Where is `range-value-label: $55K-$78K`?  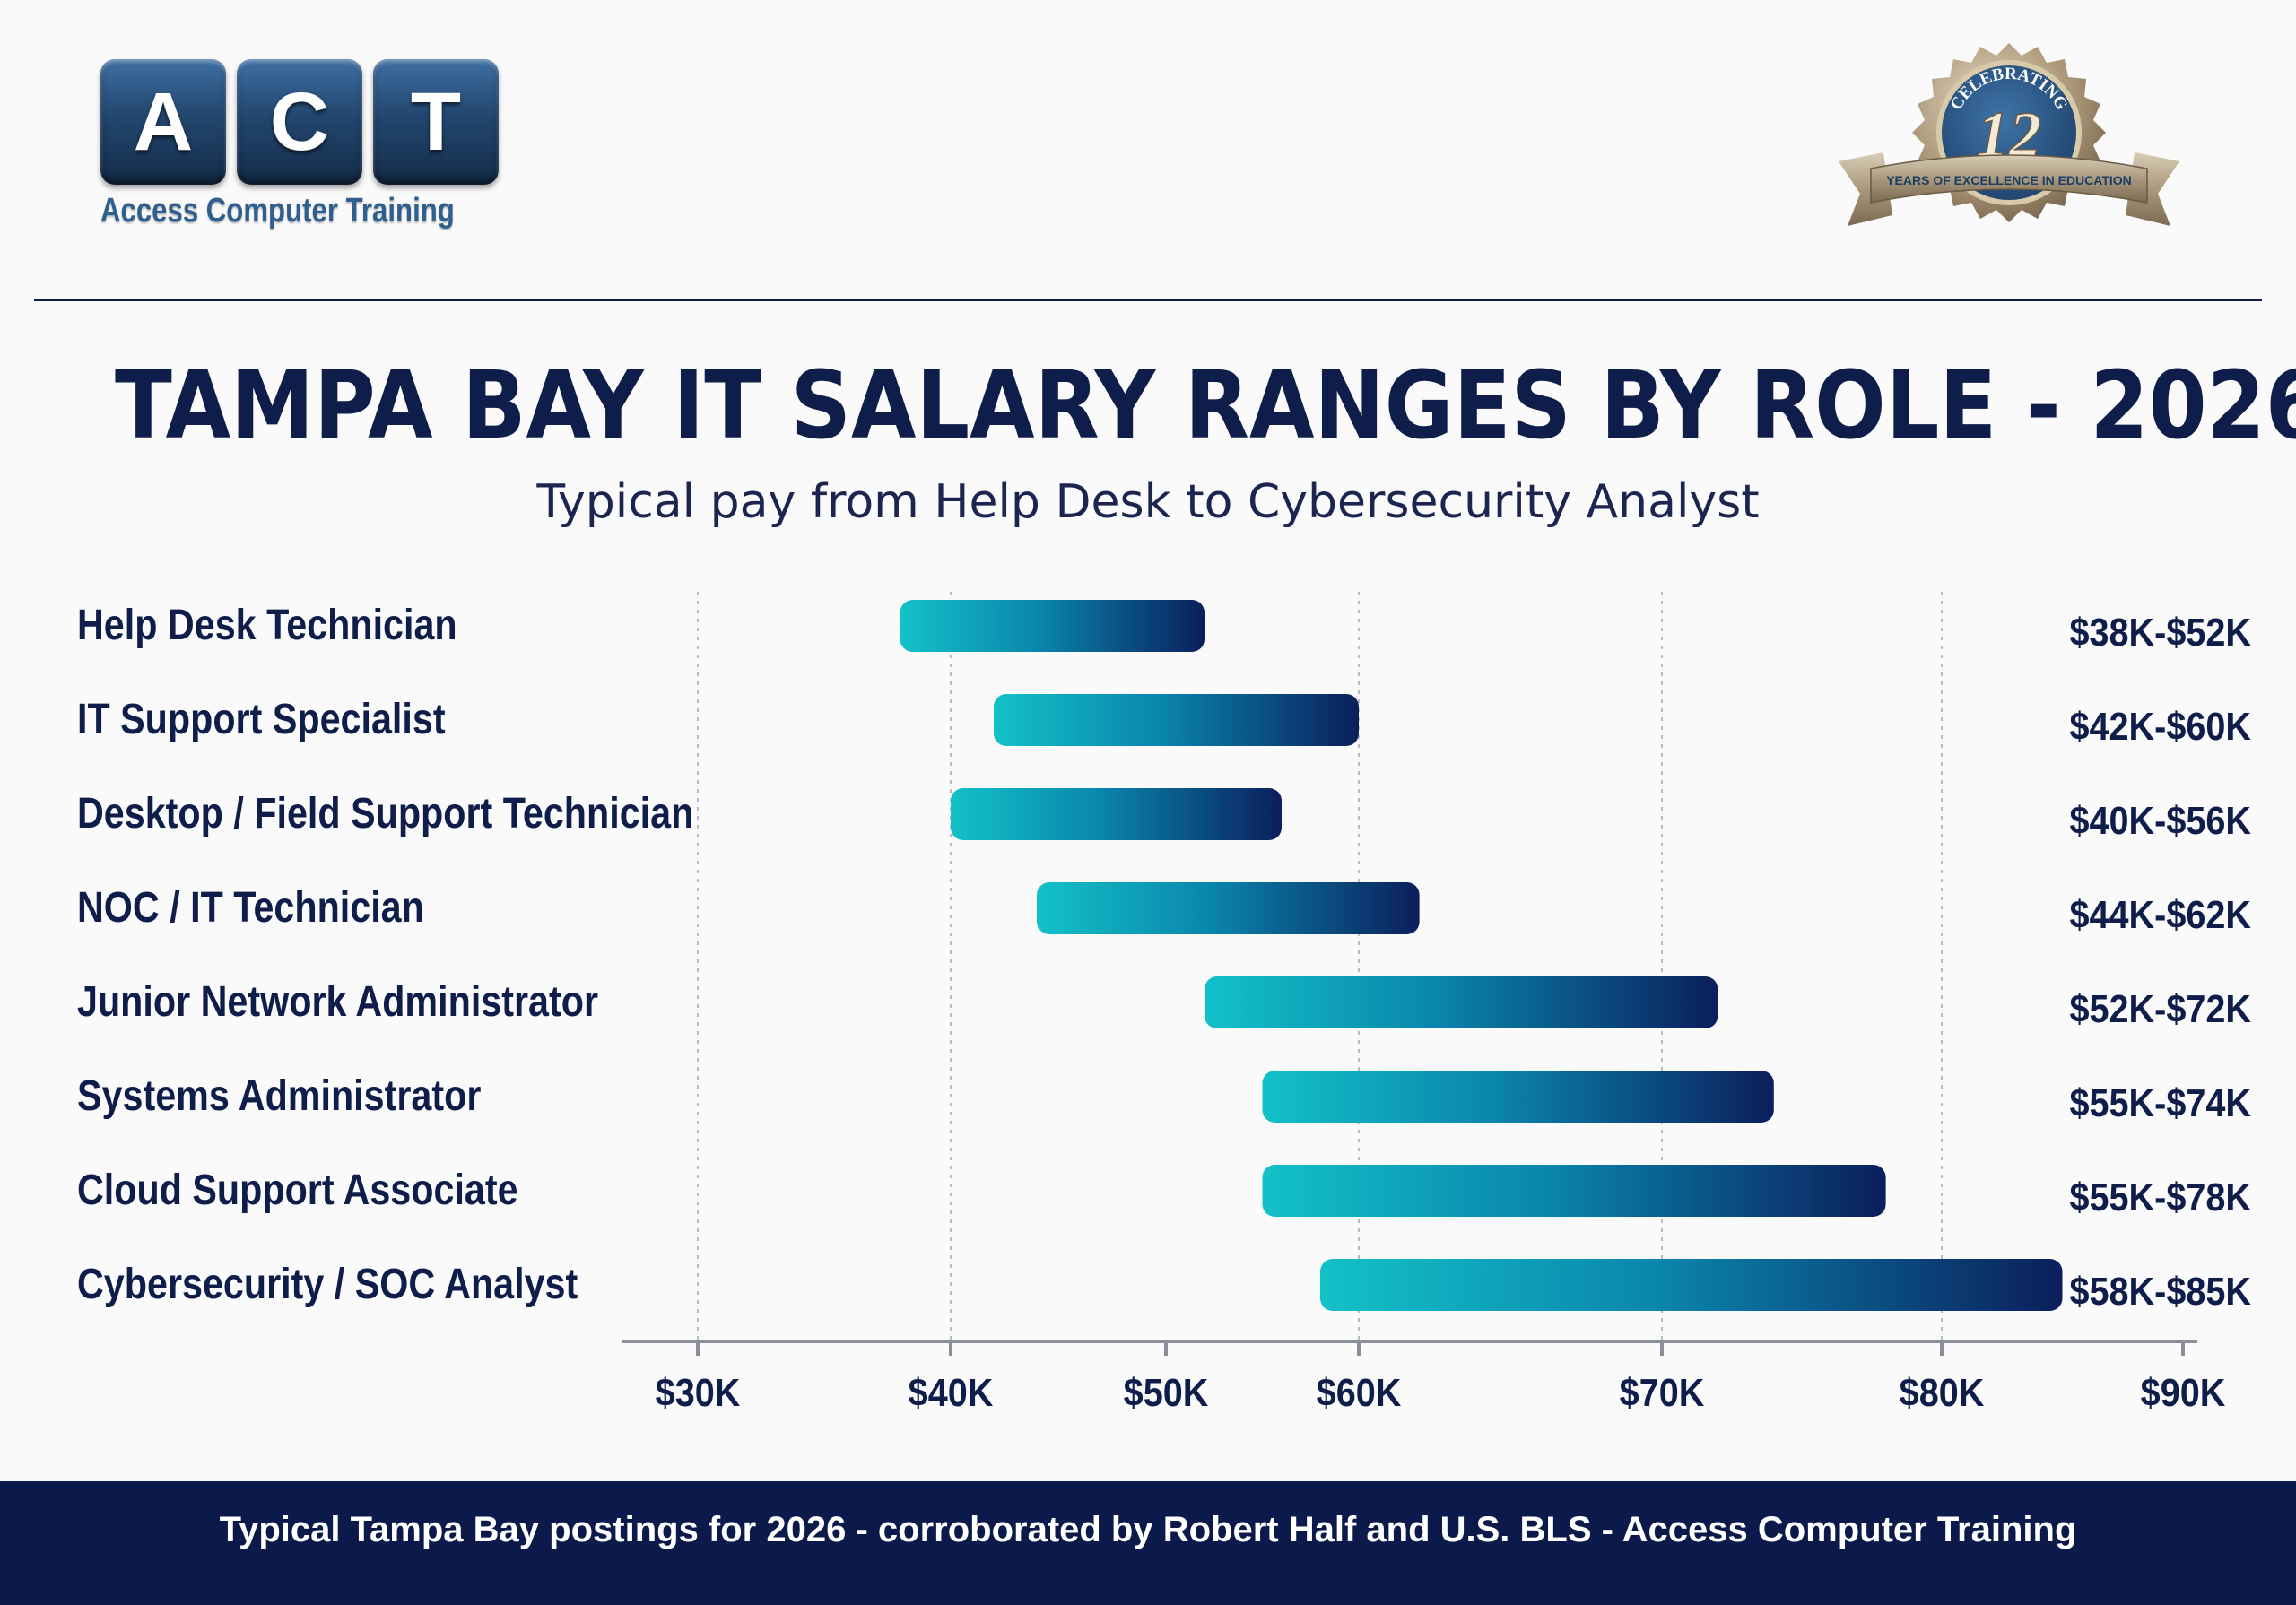 range-value-label: $55K-$78K is located at coordinates (2160, 1197).